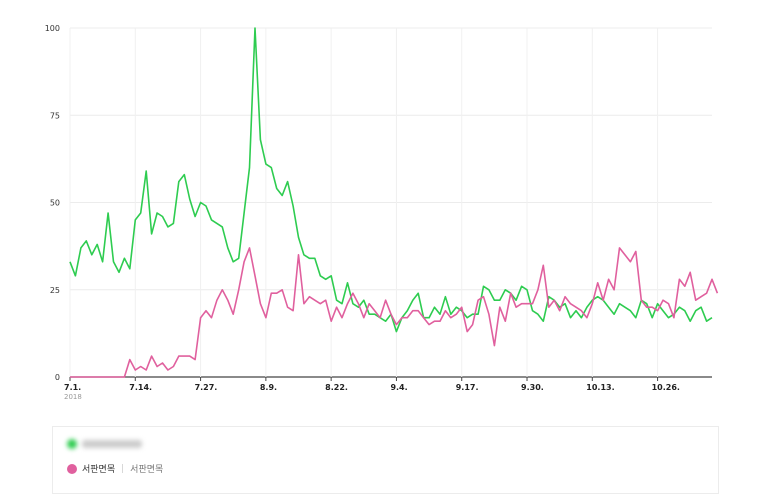  Describe the element at coordinates (385, 460) in the screenshot. I see `chart-legend: 서판면목 | 서판면목` at that location.